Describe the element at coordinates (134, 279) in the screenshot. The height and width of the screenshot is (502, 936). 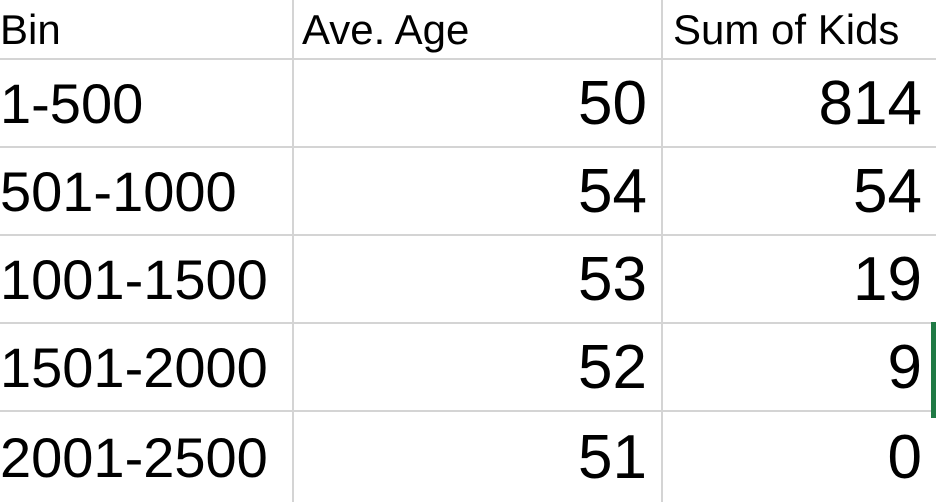
I see `cell-bin-value: 1001-1500` at that location.